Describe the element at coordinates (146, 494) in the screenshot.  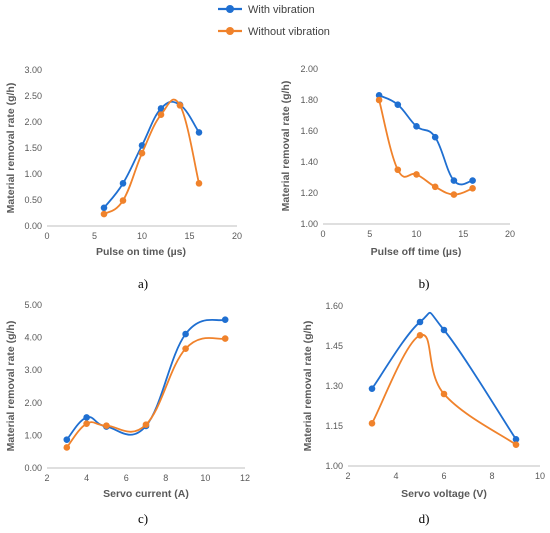
I see `chart-c-x-axis-title: Servo current (A)` at that location.